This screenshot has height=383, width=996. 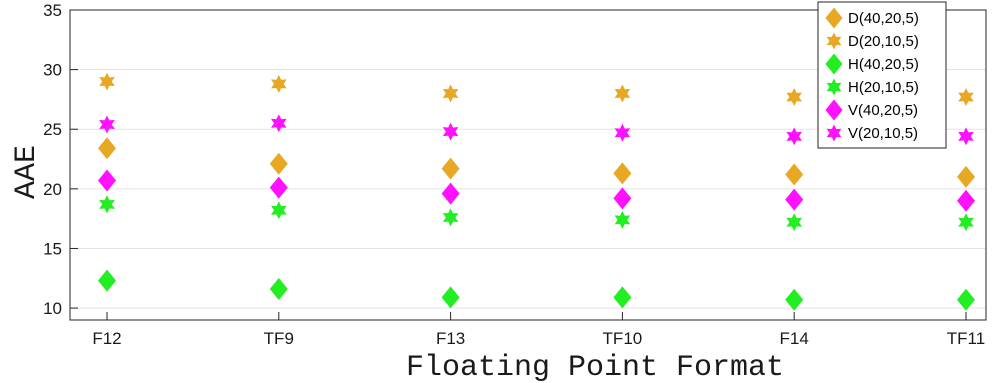 What do you see at coordinates (966, 97) in the screenshot?
I see `point-d-20-10-5-tf11` at bounding box center [966, 97].